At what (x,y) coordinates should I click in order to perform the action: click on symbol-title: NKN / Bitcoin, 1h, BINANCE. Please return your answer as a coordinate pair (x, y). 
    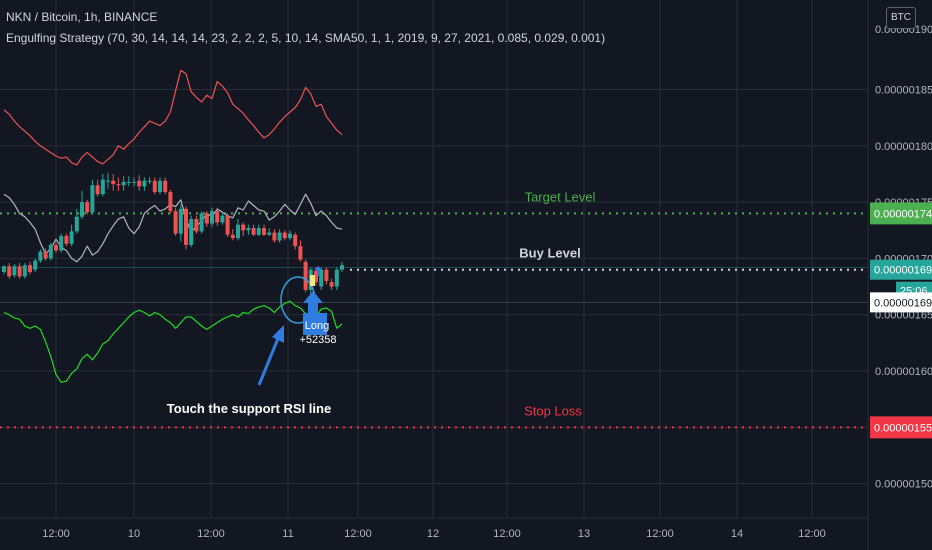
    Looking at the image, I should click on (82, 17).